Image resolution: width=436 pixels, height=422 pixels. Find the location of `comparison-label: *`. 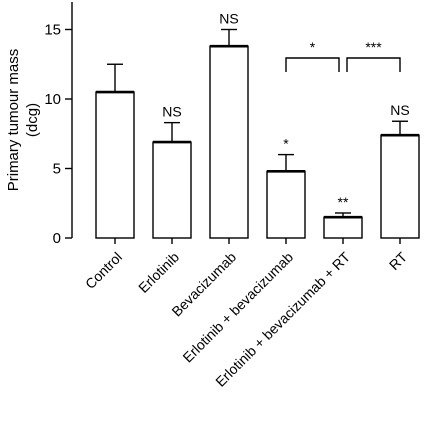

comparison-label: * is located at coordinates (313, 47).